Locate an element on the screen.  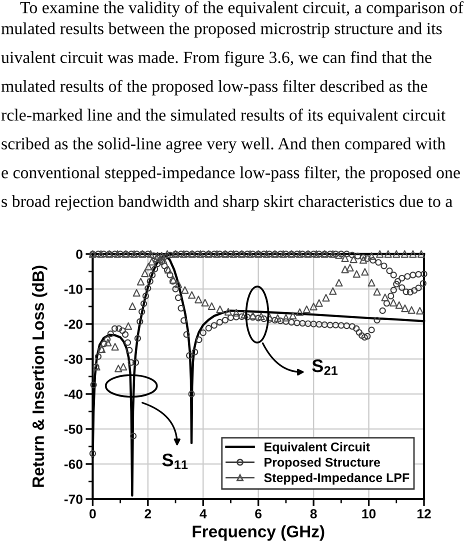
x-tick-label: 2 is located at coordinates (148, 513).